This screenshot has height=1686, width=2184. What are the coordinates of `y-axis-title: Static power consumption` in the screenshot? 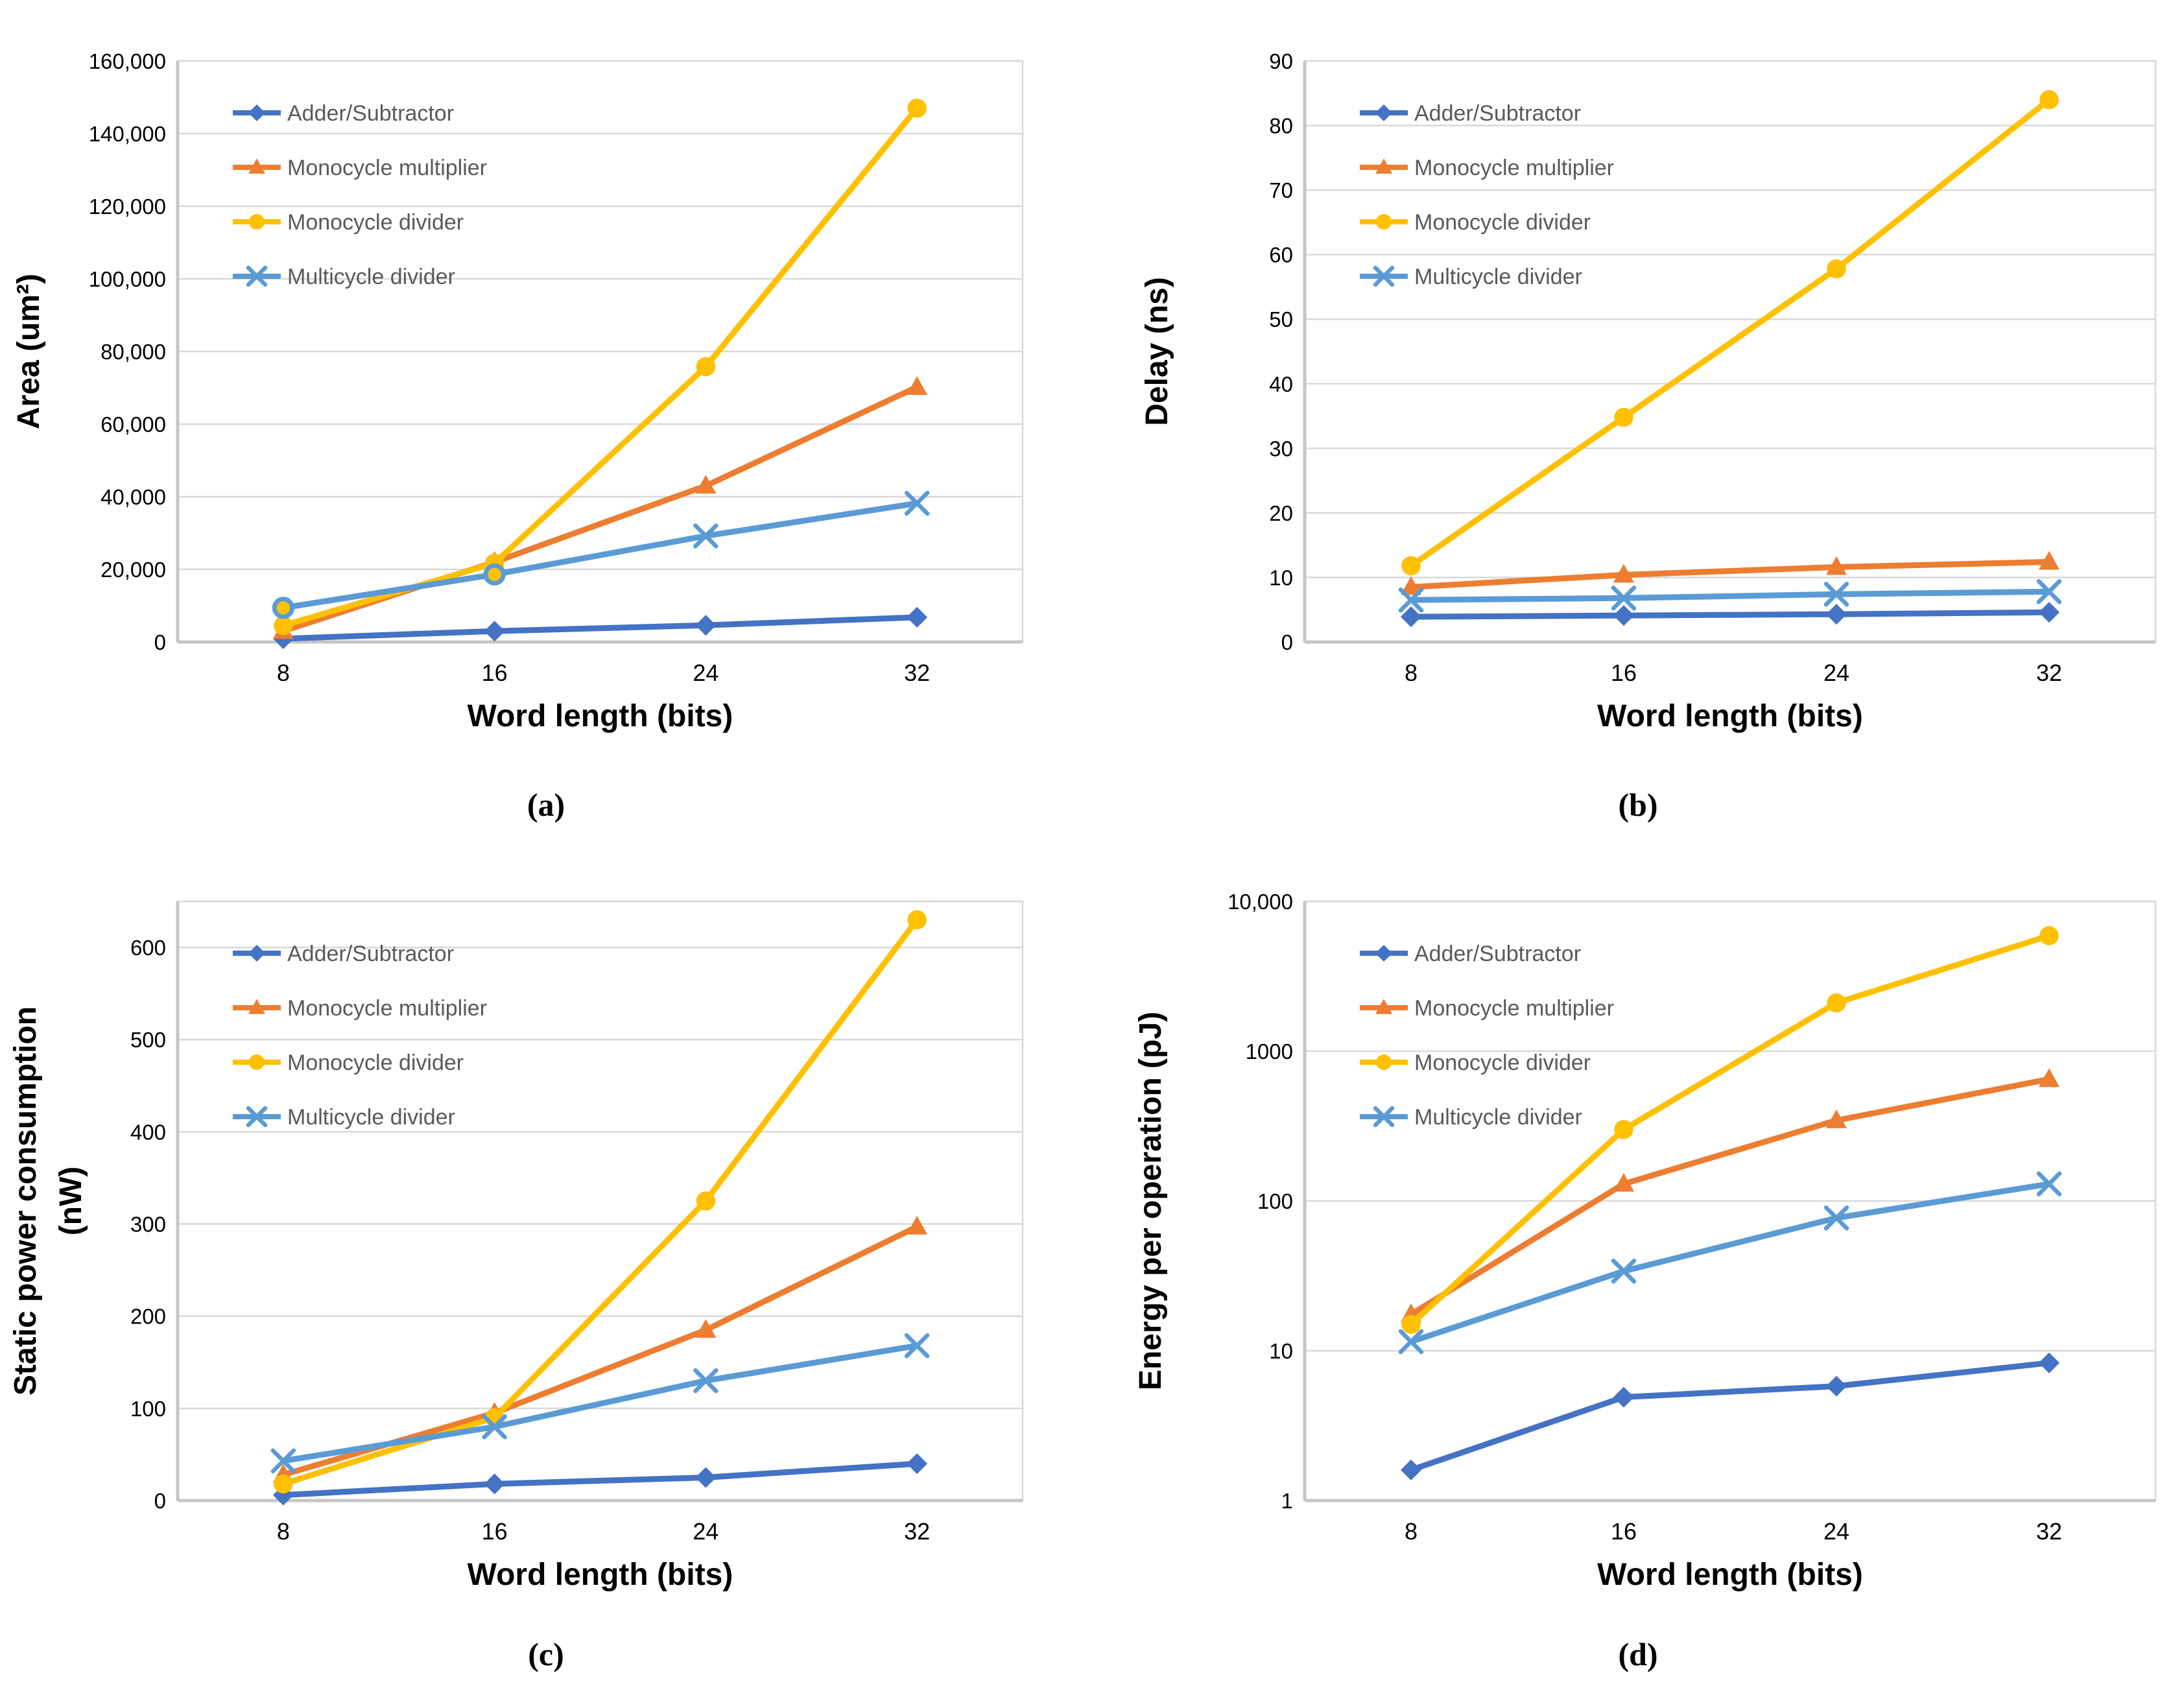 It's located at (26, 1200).